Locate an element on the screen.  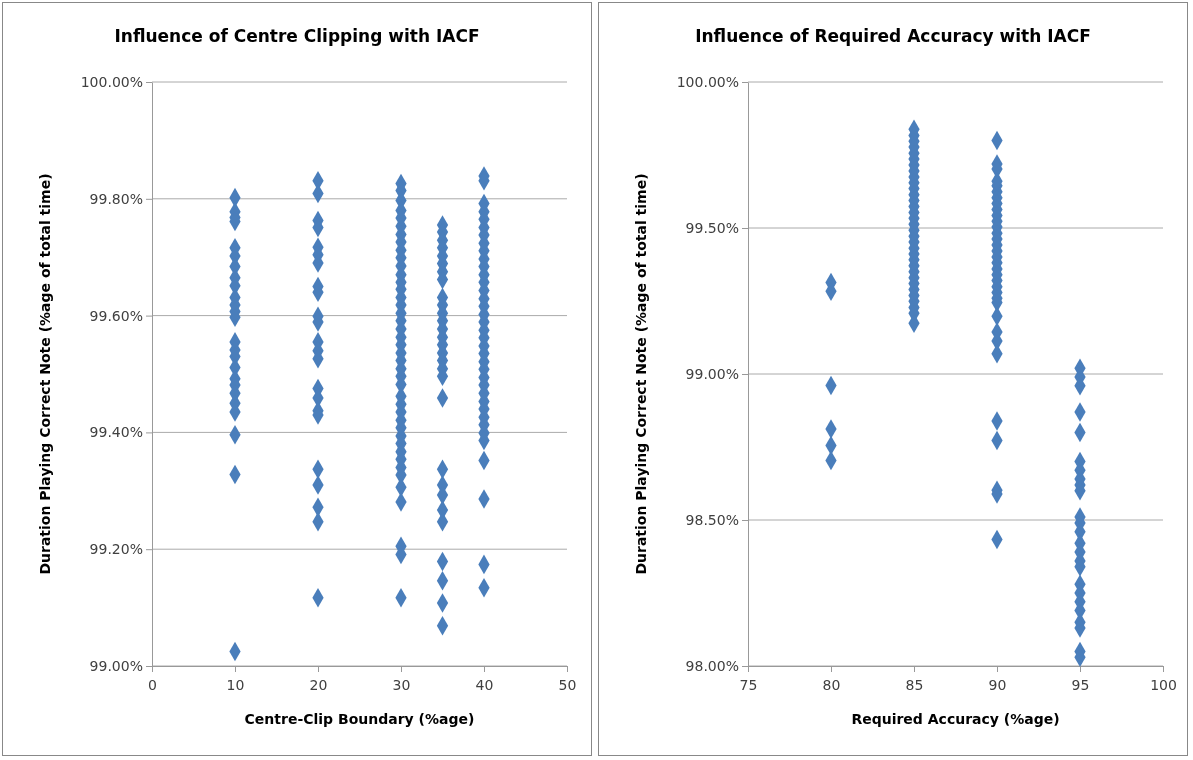
y-tick-label: 99.80% is located at coordinates (116, 198).